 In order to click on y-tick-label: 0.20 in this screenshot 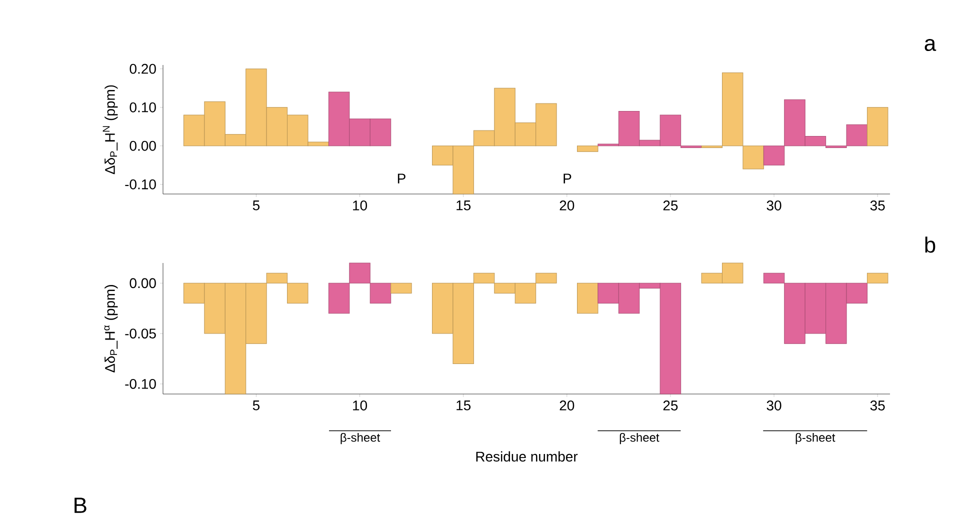, I will do `click(143, 69)`.